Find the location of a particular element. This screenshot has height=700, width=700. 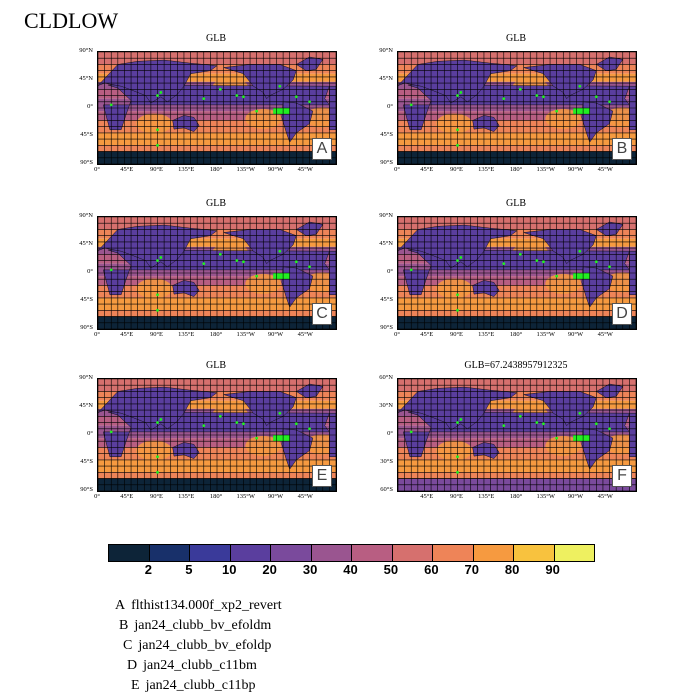

x-tick-label: 180° is located at coordinates (516, 169).